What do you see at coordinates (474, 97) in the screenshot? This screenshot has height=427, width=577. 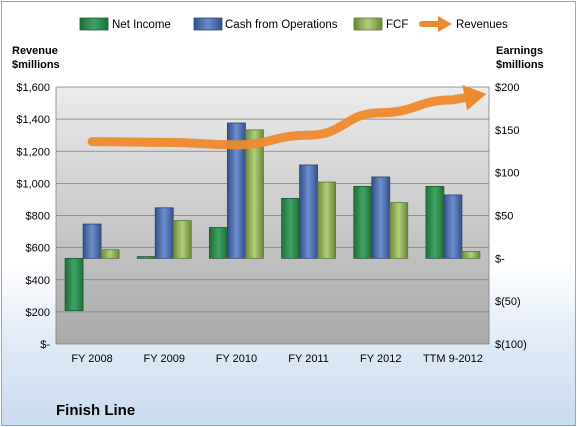 I see `revenues-arrowhead` at bounding box center [474, 97].